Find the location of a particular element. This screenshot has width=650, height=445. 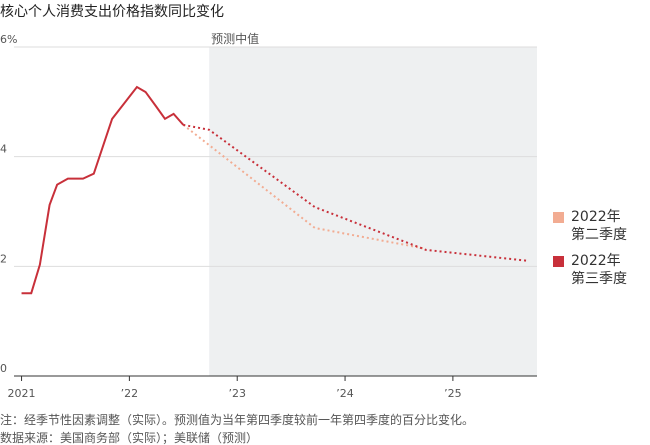

note: 注：经季节性因素调整（实际）。预测值为当年第四季度较前一年第四季度的百分比变化。 is located at coordinates (237, 419).